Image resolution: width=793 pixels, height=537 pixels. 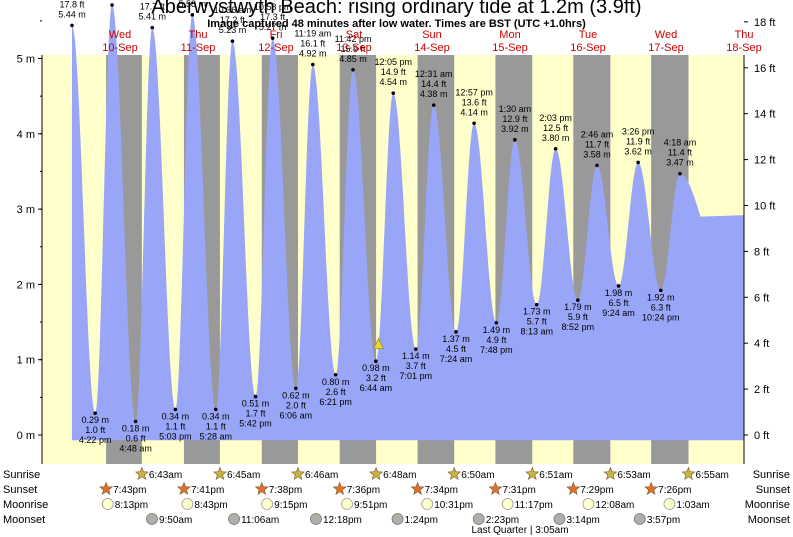 I want to click on high-tide-label: 12.9 ft, so click(x=515, y=119).